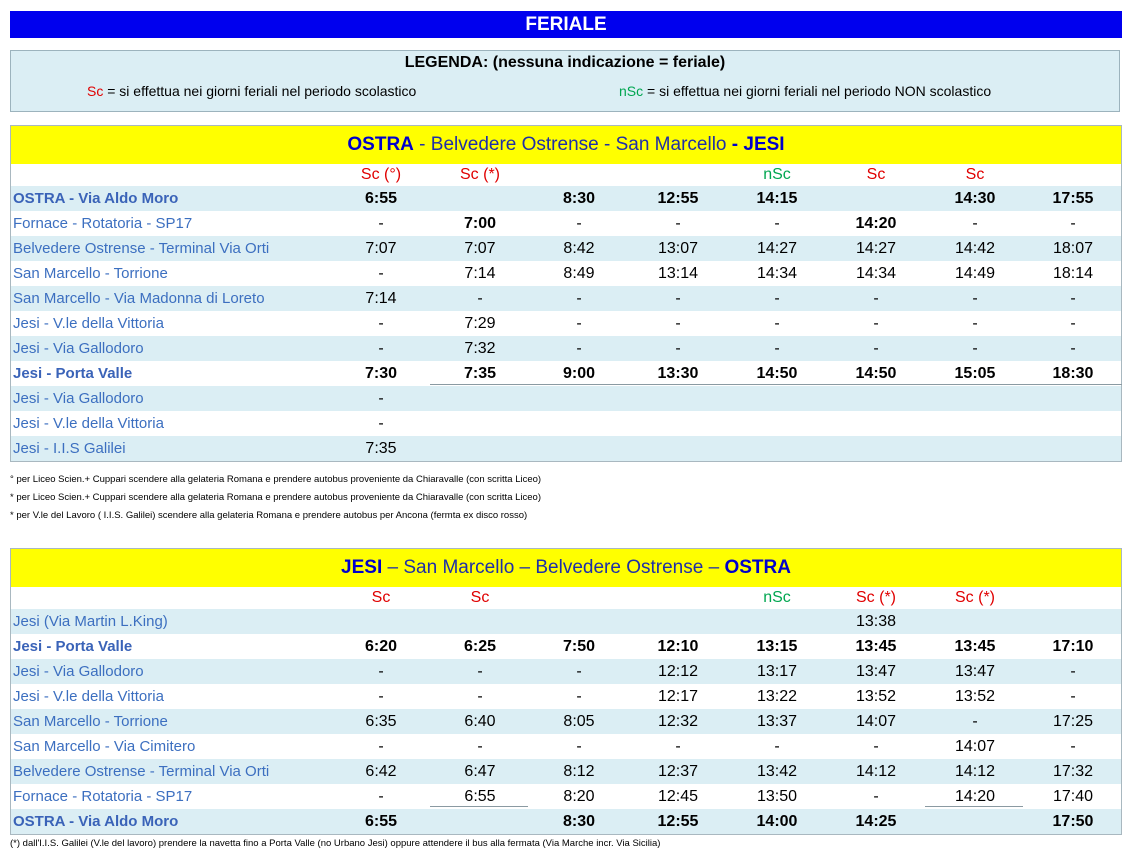 This screenshot has height=865, width=1136. I want to click on departure-time: 7:32, so click(480, 348).